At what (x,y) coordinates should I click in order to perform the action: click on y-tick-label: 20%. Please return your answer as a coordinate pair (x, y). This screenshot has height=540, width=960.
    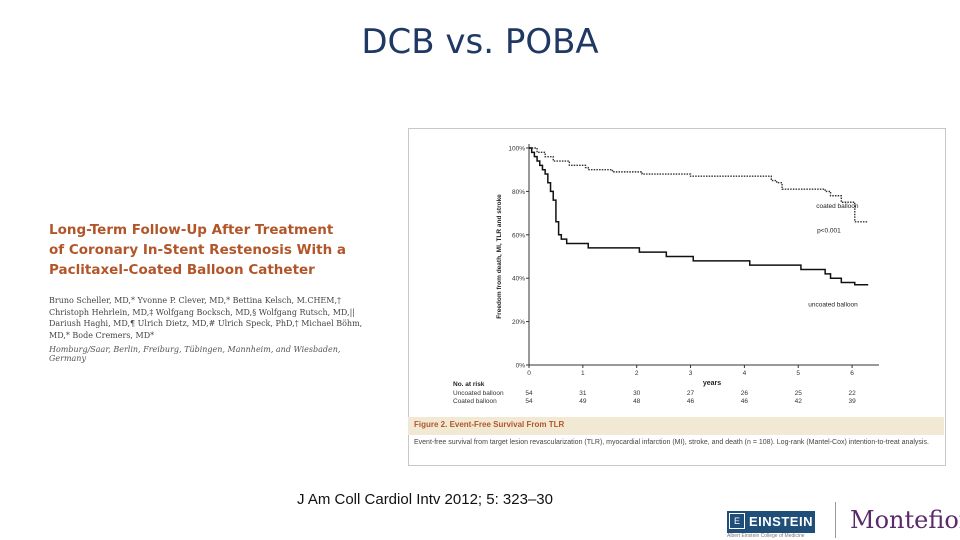
    Looking at the image, I should click on (518, 322).